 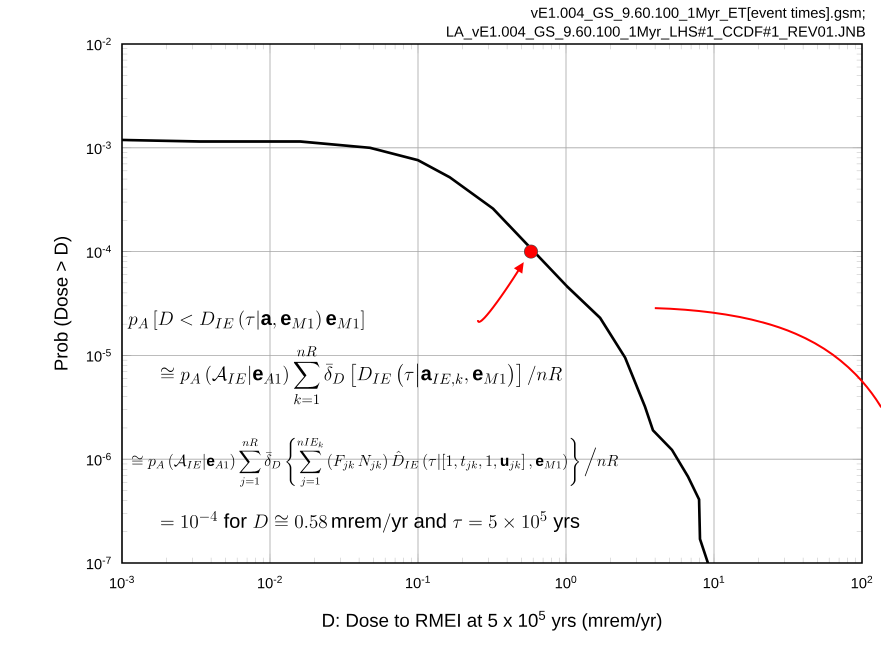 What do you see at coordinates (270, 582) in the screenshot?
I see `x-tick-label: 10$^{-2}$` at bounding box center [270, 582].